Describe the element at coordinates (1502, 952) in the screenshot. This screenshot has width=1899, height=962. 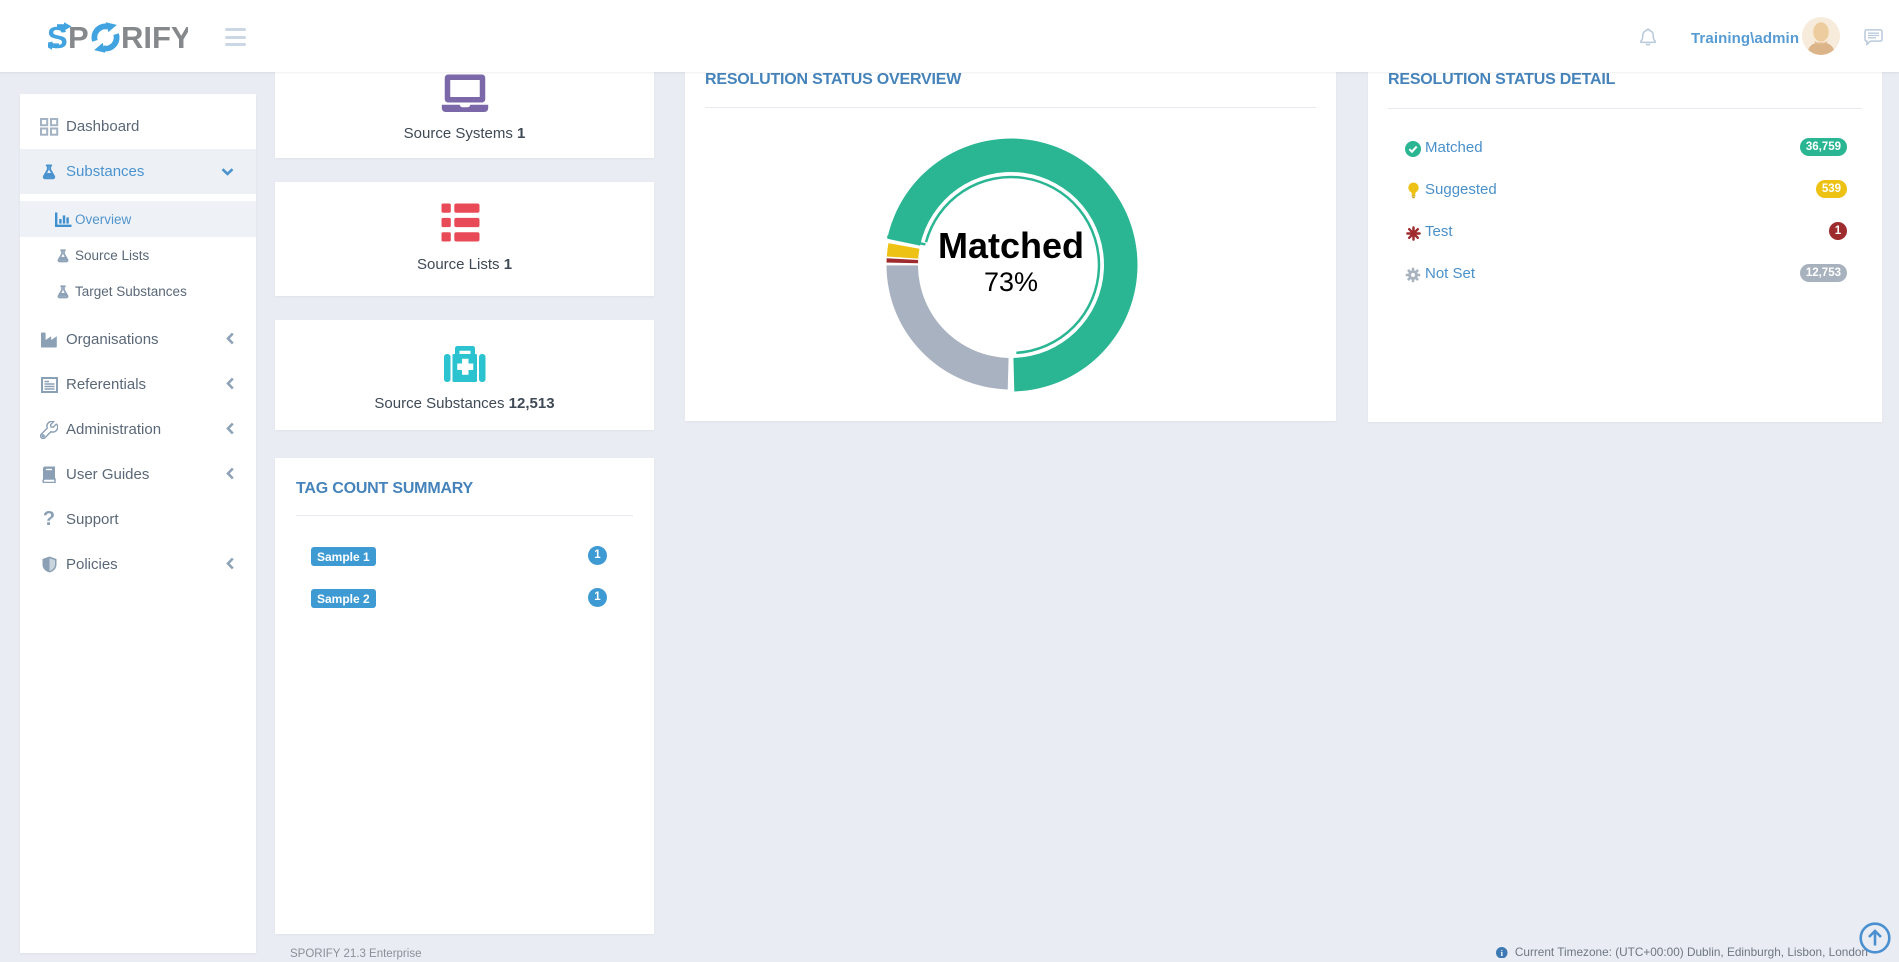
I see `svg-text: i` at that location.